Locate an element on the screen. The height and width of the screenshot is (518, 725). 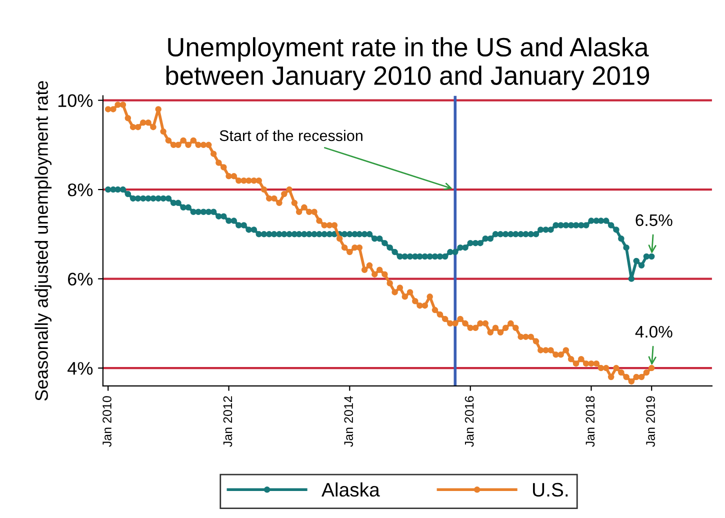
x-tick-label: Jan 2014 is located at coordinates (349, 421).